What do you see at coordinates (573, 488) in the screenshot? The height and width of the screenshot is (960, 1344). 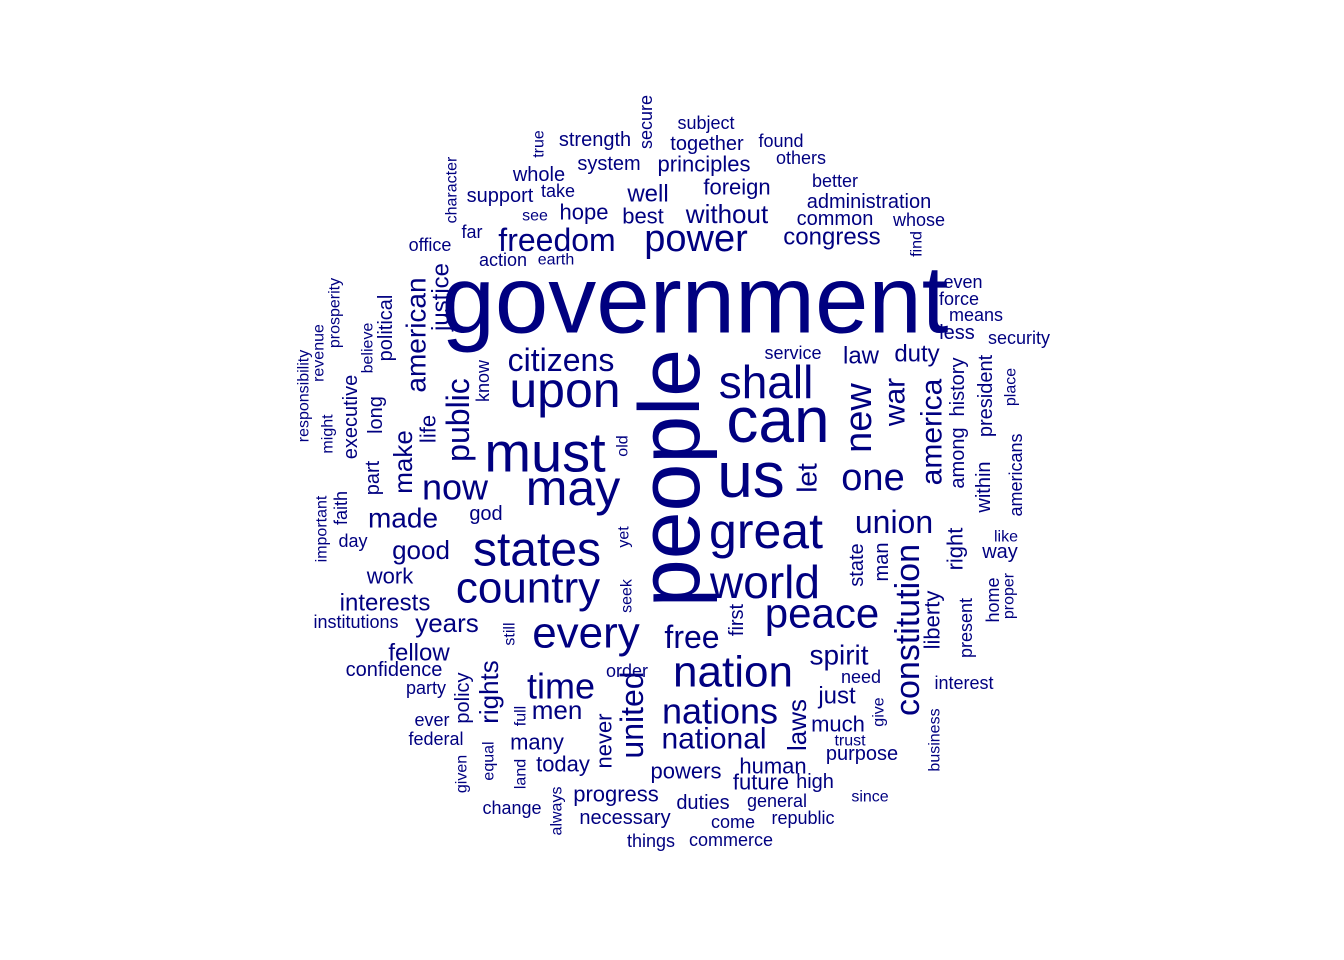 I see `word-may: may` at bounding box center [573, 488].